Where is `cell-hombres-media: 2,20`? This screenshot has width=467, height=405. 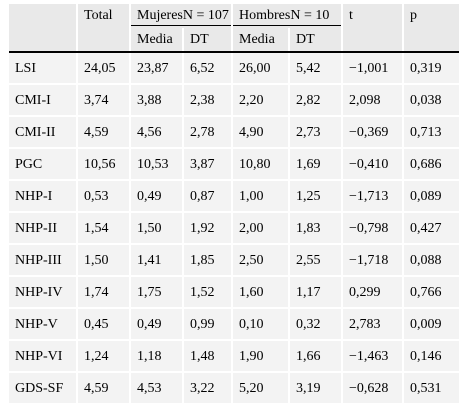 cell-hombres-media: 2,20 is located at coordinates (261, 100).